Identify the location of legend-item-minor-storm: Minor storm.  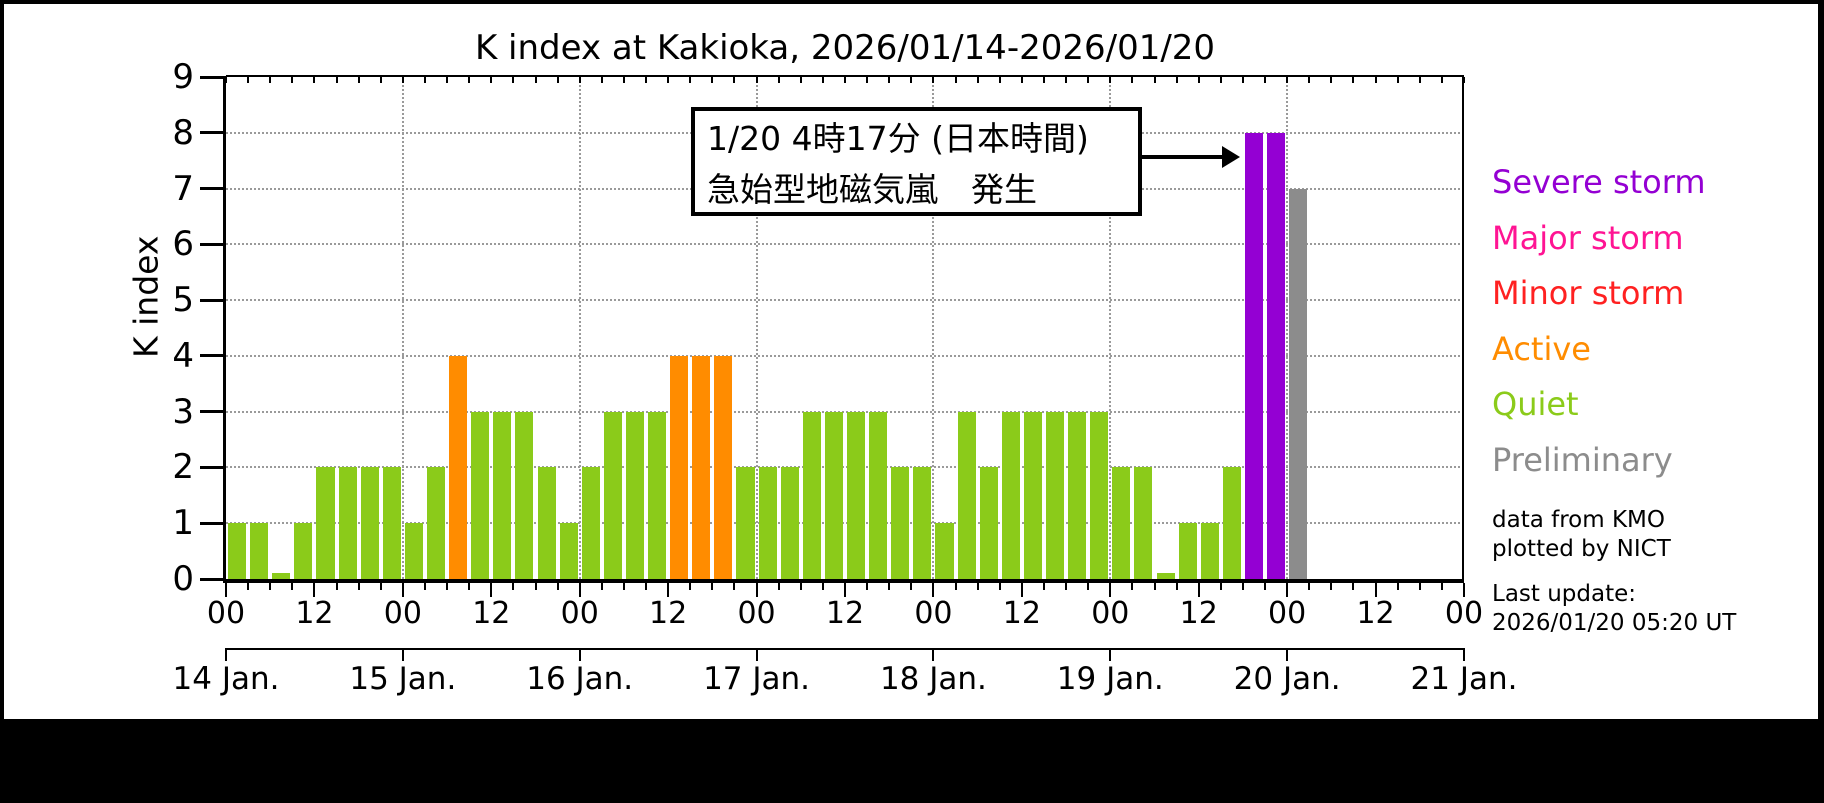
(1588, 293).